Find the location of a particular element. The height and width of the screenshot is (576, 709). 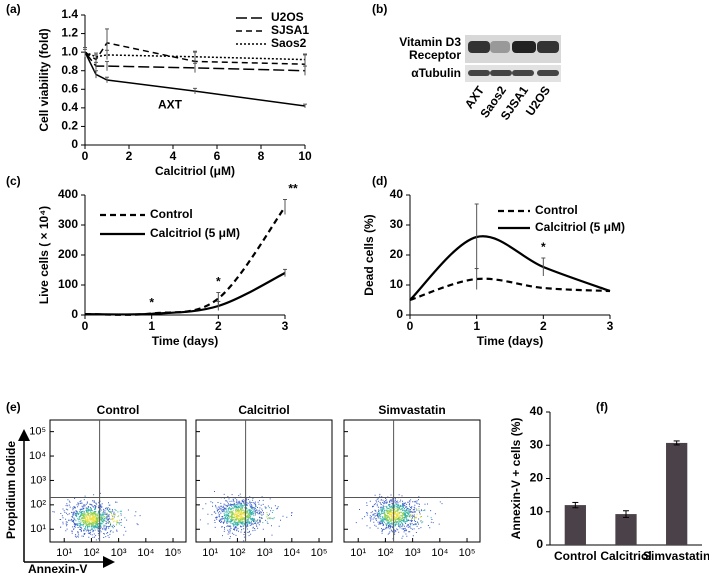

y-axis-label: Cell viability (fold) is located at coordinates (44, 79).